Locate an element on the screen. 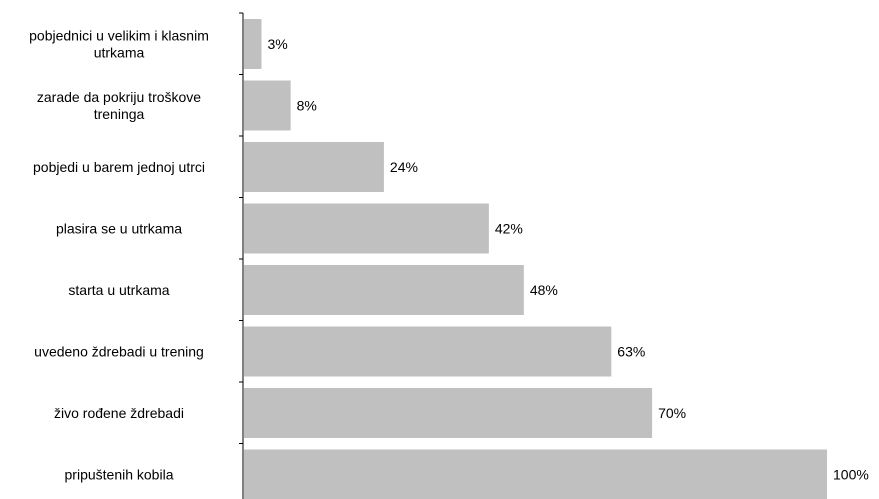 The image size is (879, 499). category-label-0: pobjednici u velikim i klasnim utrkama is located at coordinates (119, 44).